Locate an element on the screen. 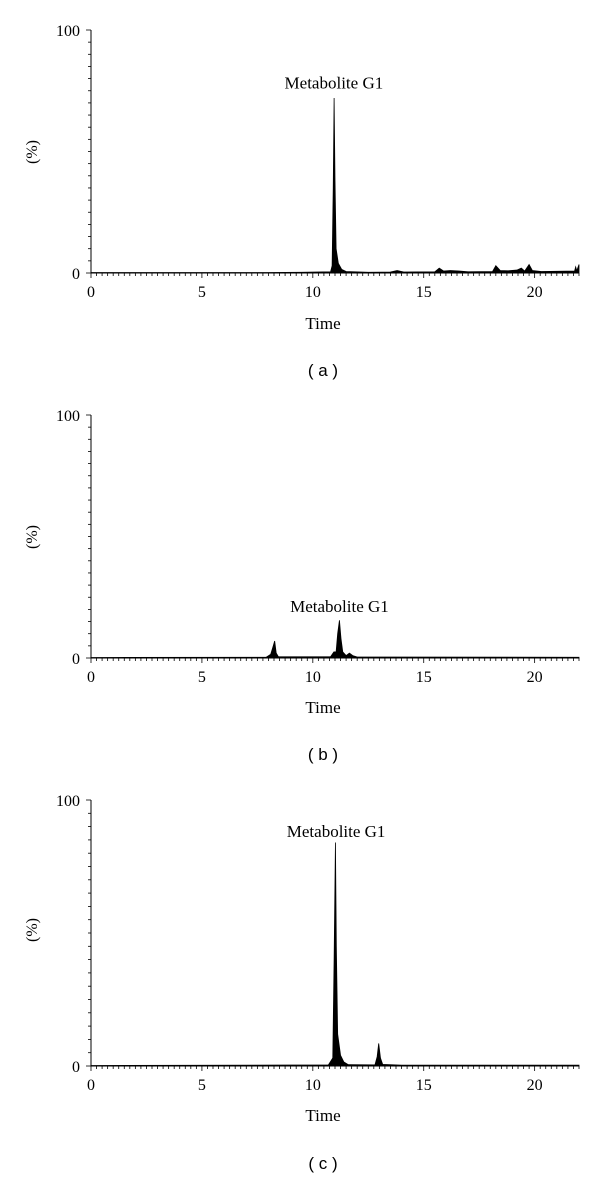 Image resolution: width=600 pixels, height=1178 pixels. panel-label: ( b ) is located at coordinates (323, 754).